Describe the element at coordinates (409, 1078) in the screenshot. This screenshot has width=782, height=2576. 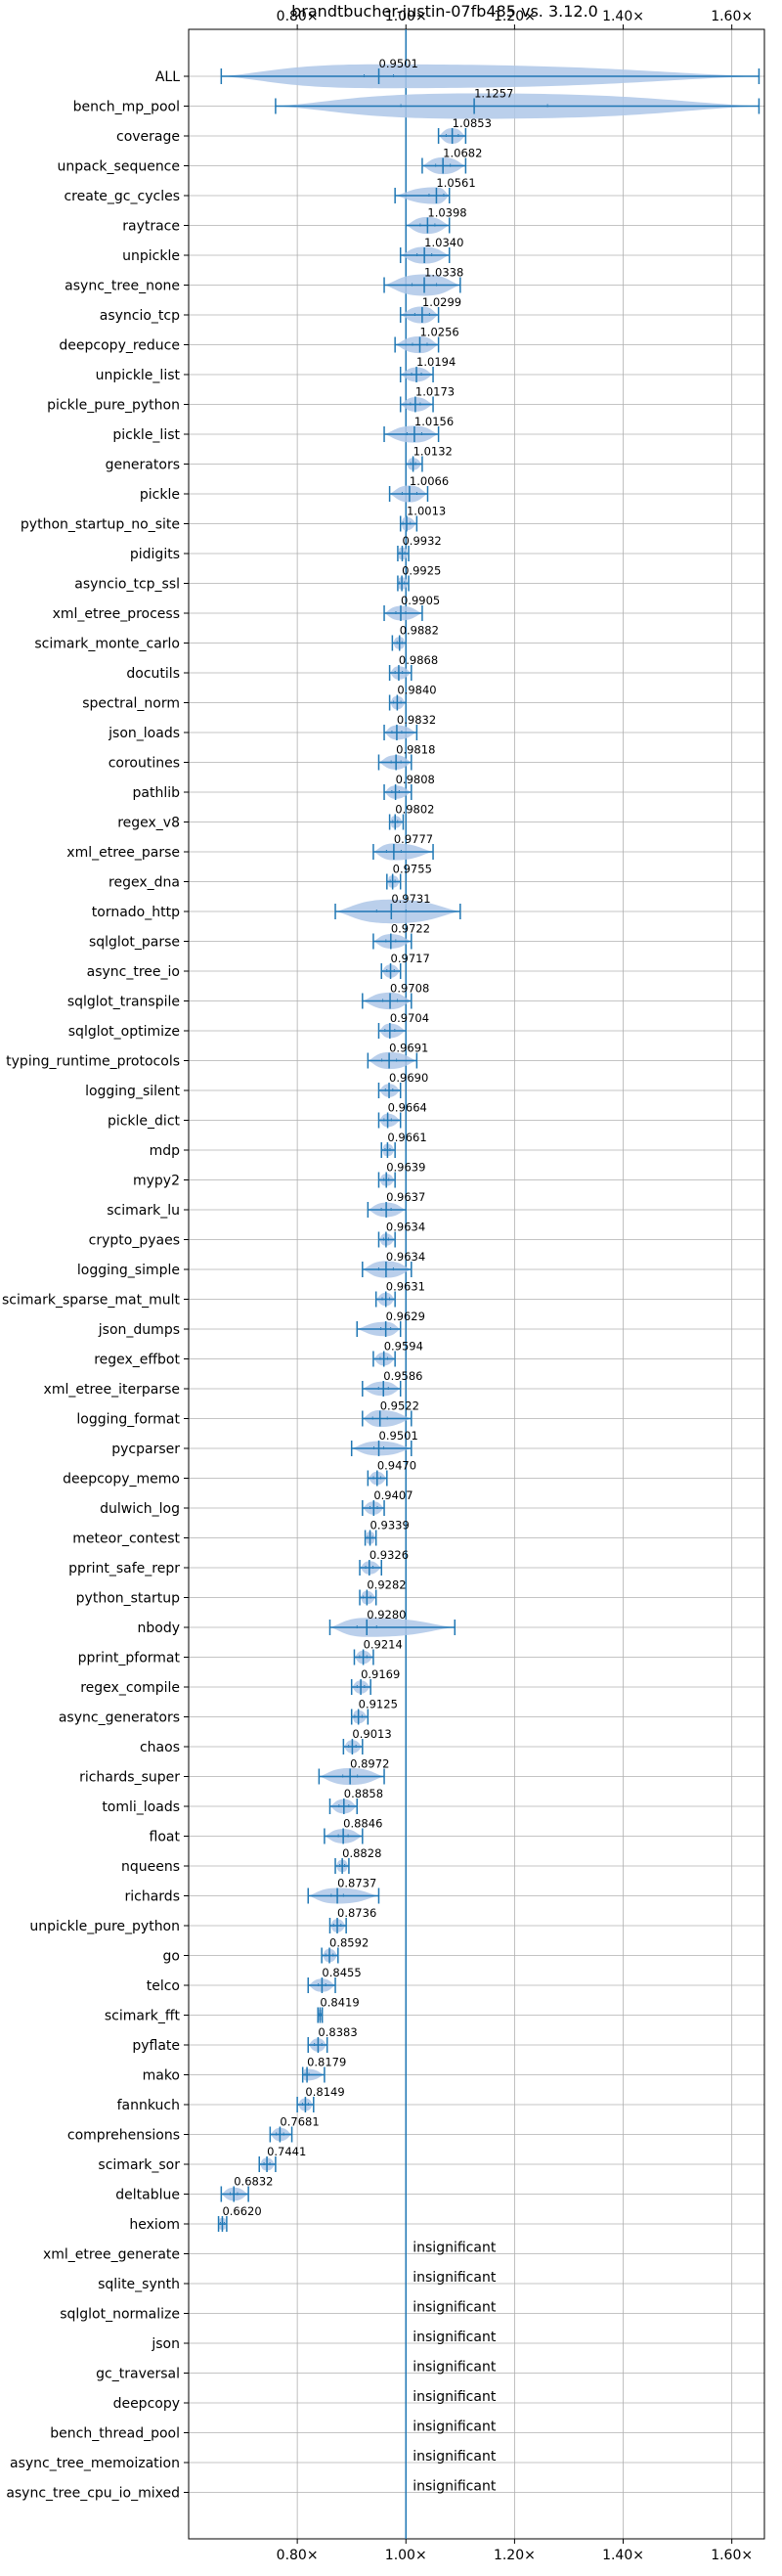
I see `median-value-label: 0.9690` at that location.